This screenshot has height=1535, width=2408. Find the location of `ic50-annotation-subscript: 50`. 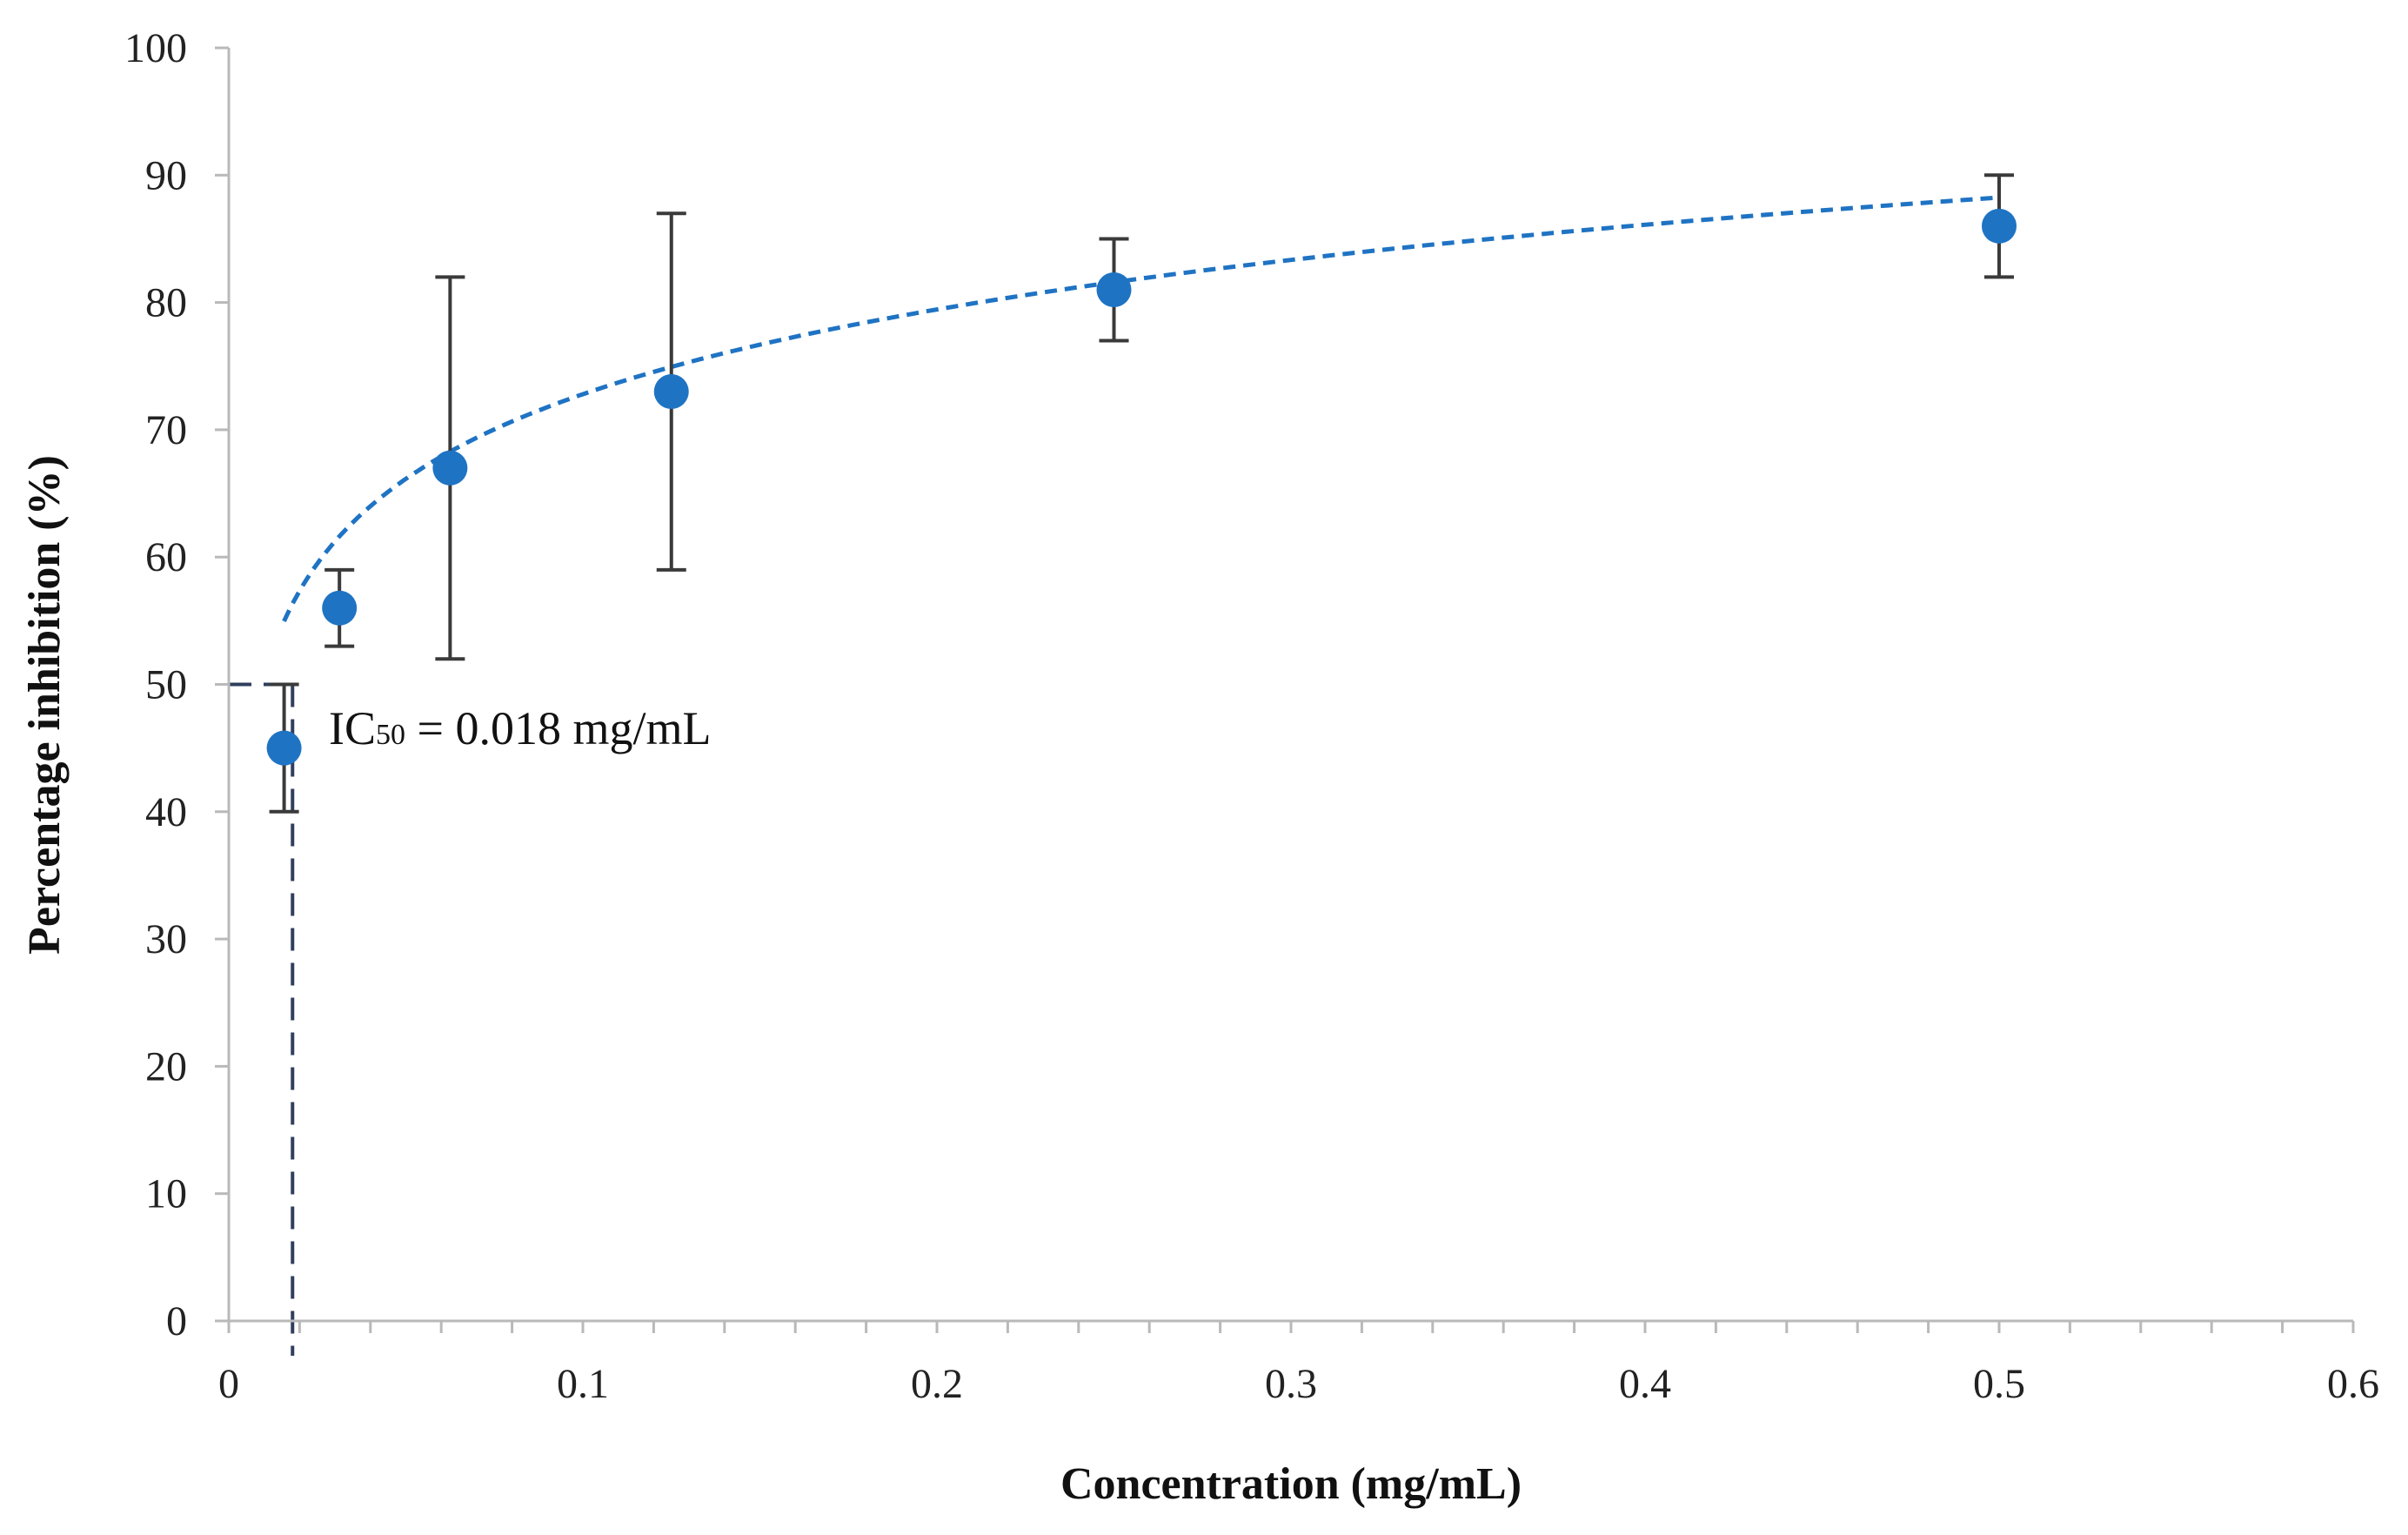

ic50-annotation-subscript: 50 is located at coordinates (390, 735).